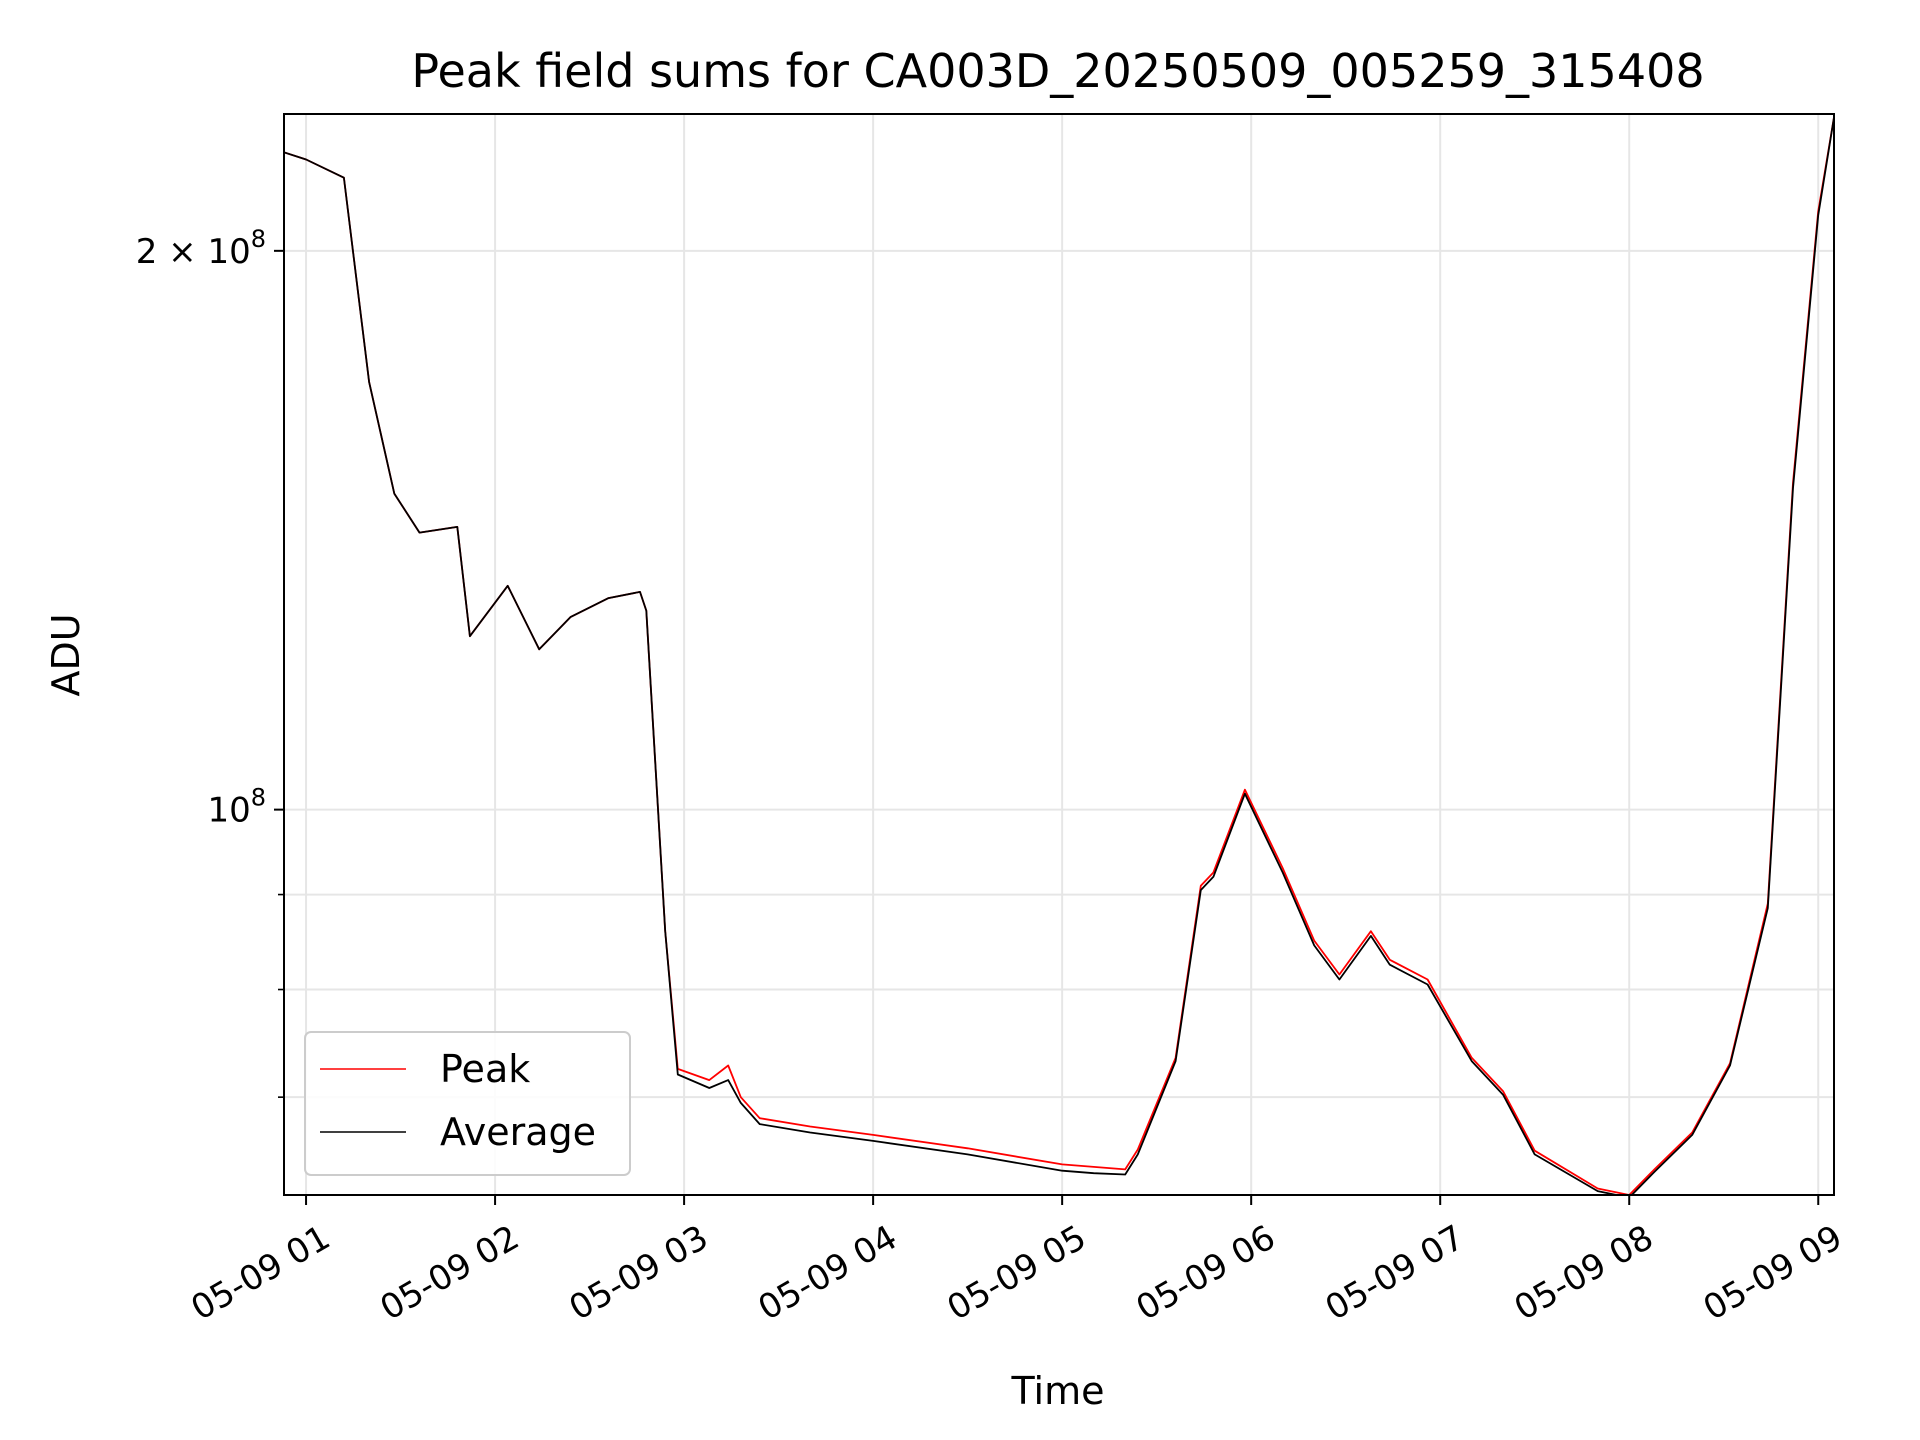  I want to click on legend-box, so click(467, 1103).